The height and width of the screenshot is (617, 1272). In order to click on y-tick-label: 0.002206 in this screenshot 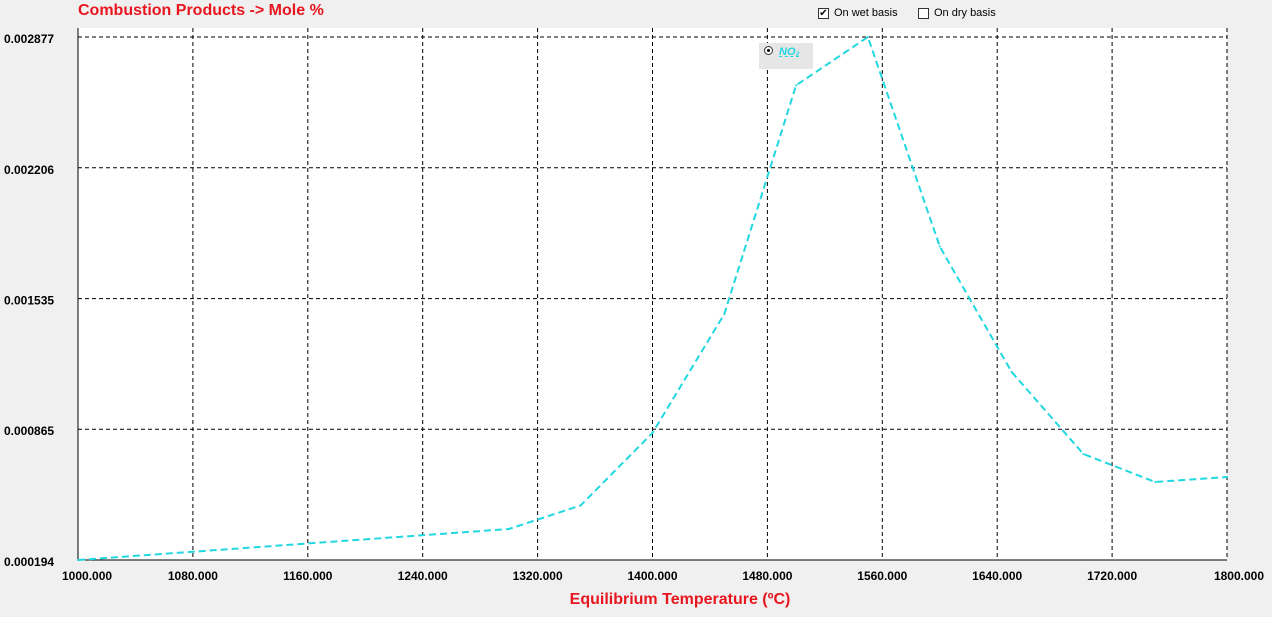, I will do `click(29, 170)`.